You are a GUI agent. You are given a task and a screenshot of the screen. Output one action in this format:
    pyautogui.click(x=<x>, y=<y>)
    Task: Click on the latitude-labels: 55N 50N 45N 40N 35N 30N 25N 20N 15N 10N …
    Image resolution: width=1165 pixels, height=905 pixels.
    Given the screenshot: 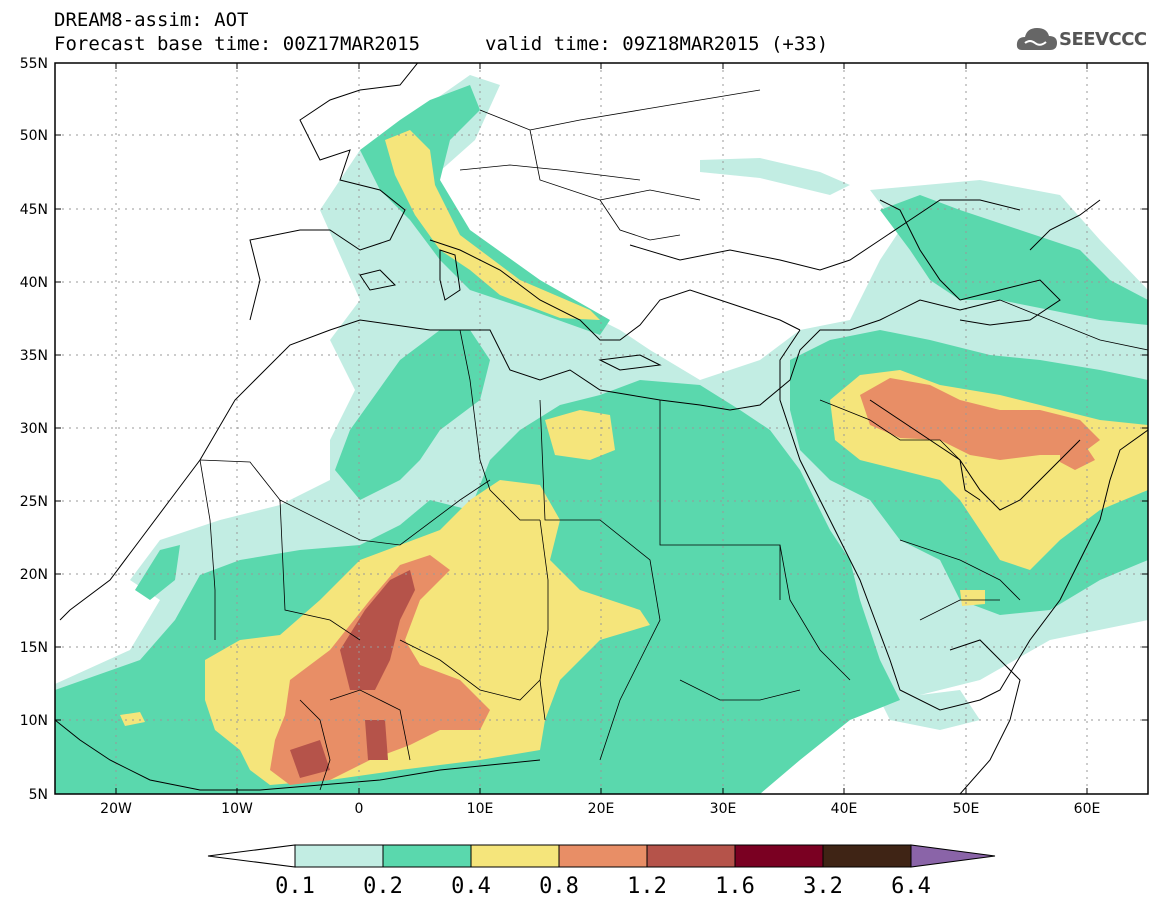 What is the action you would take?
    pyautogui.click(x=34, y=429)
    